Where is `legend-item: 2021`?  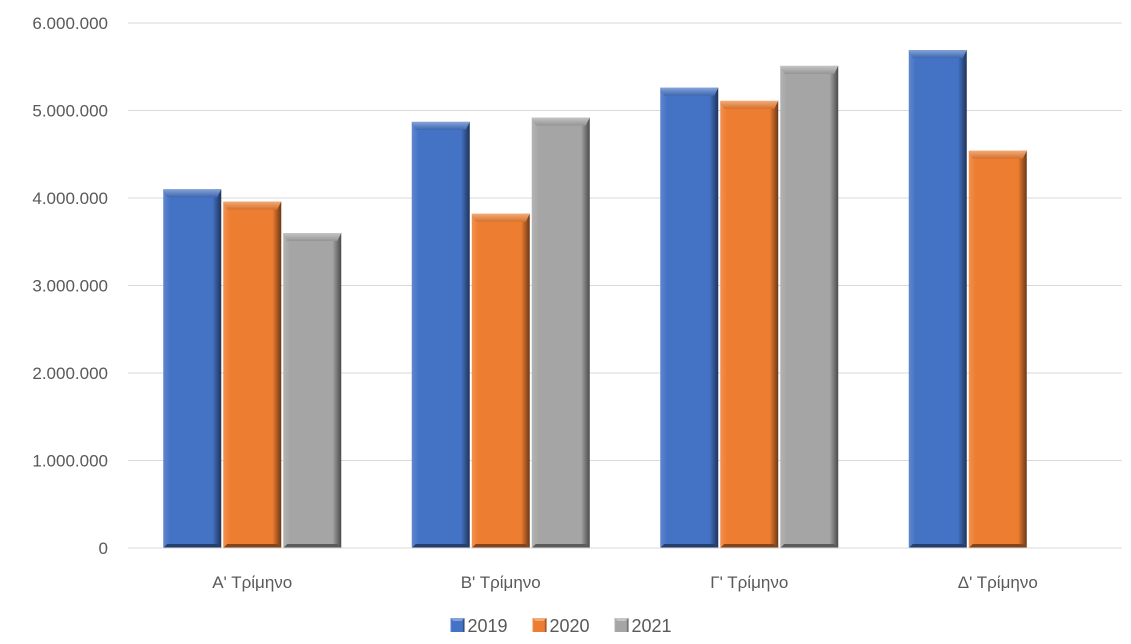
legend-item: 2021 is located at coordinates (643, 626).